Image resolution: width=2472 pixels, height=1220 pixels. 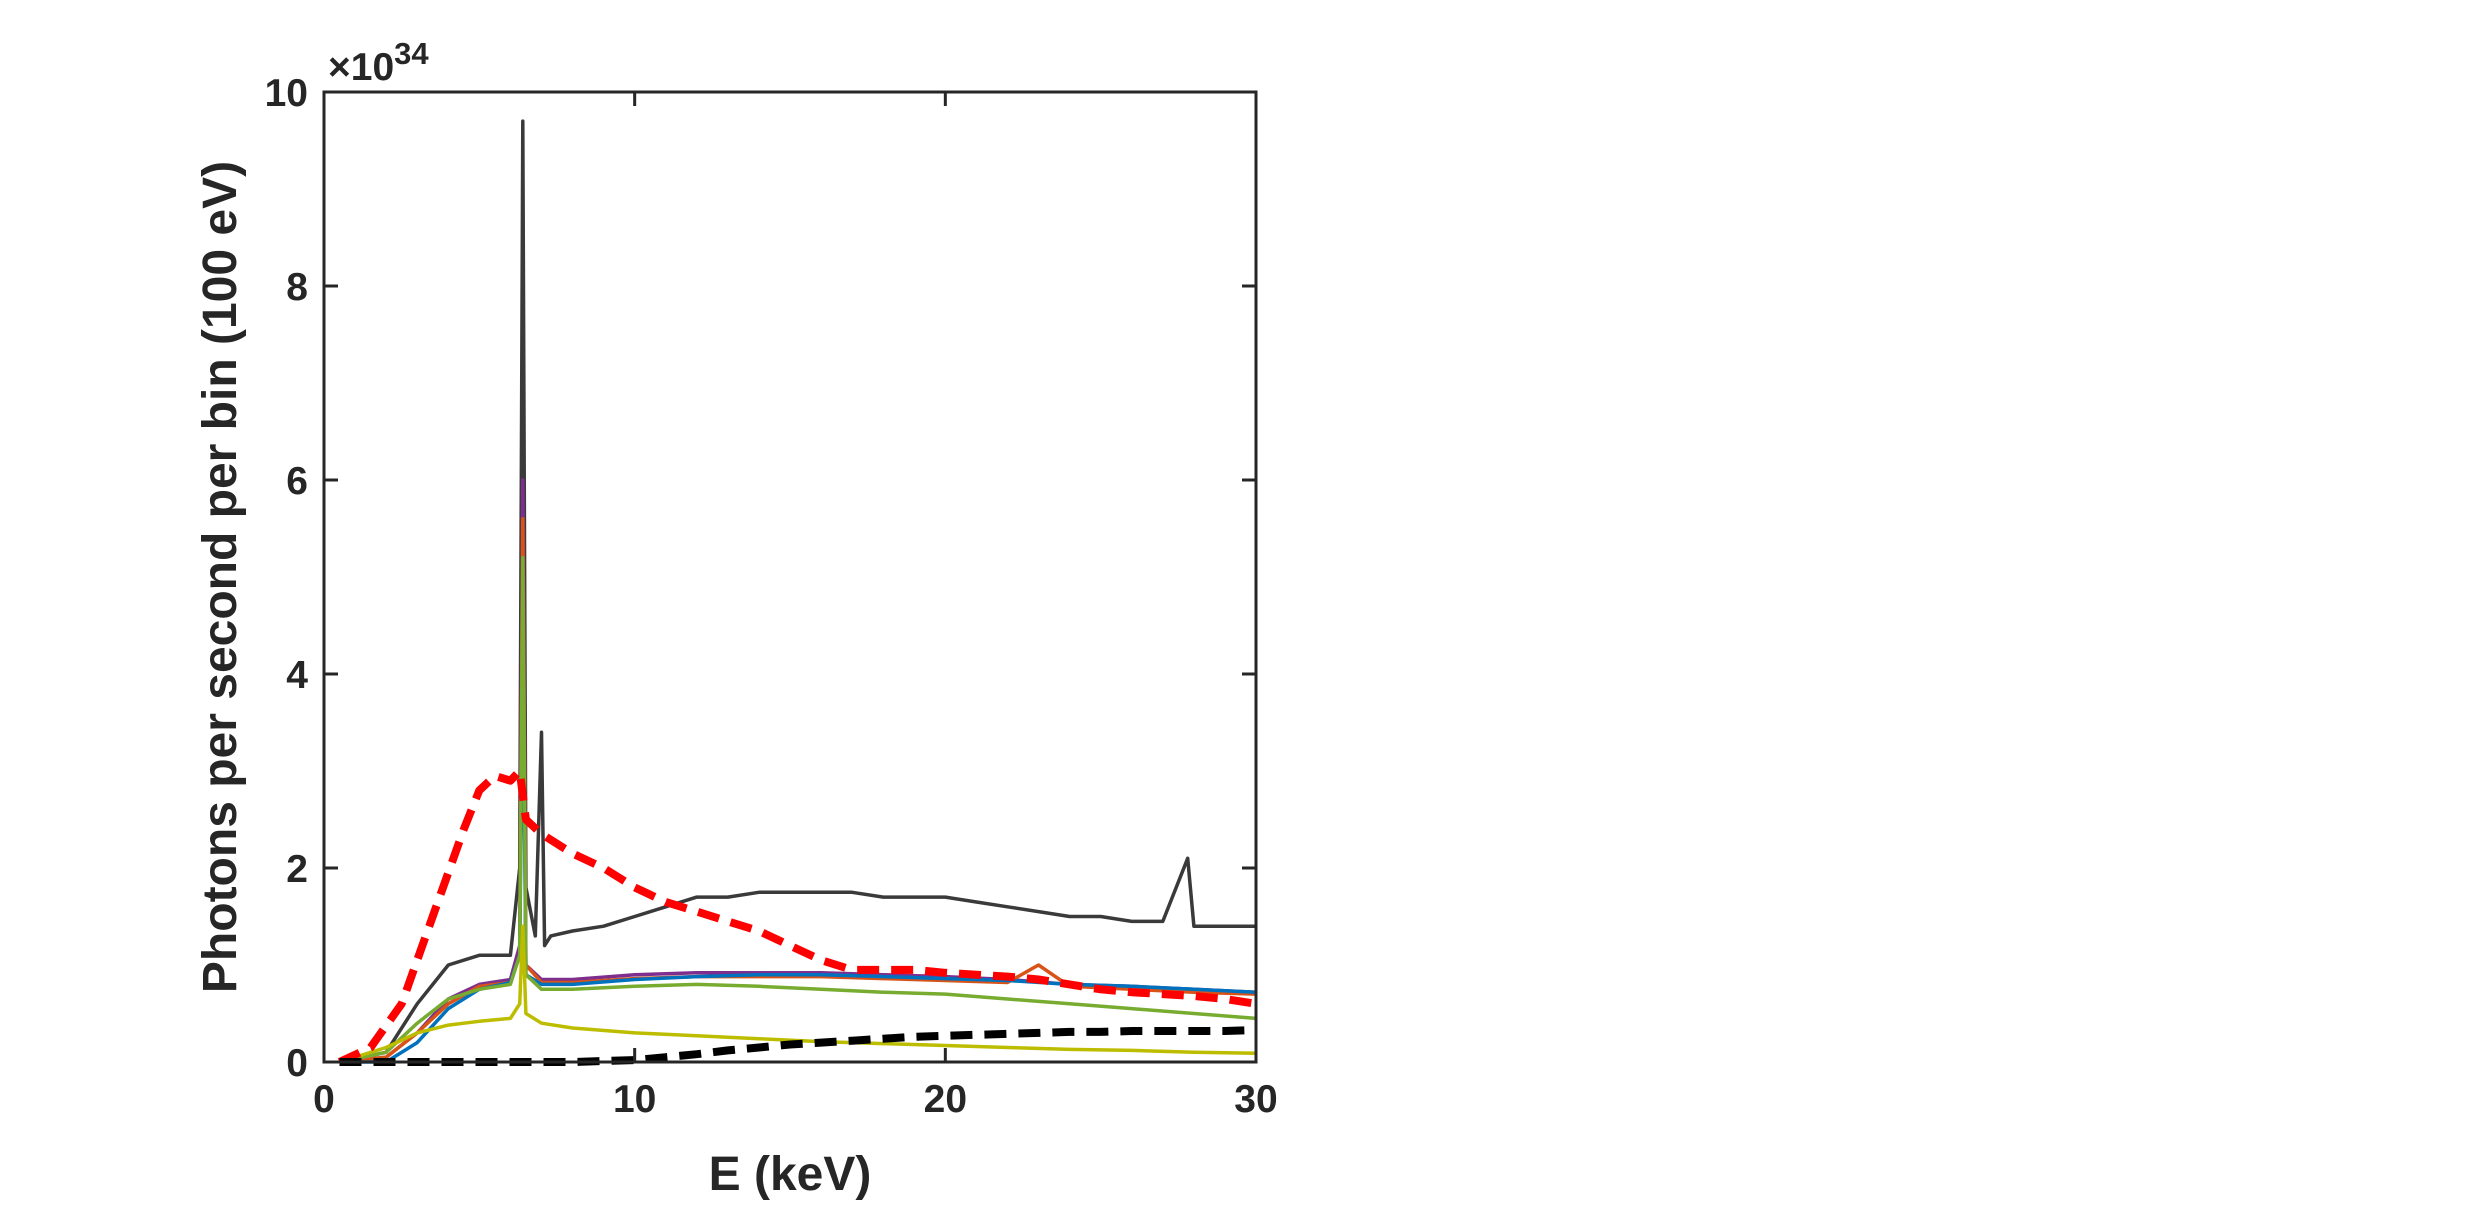 What do you see at coordinates (286, 93) in the screenshot?
I see `y-tick-label: 10` at bounding box center [286, 93].